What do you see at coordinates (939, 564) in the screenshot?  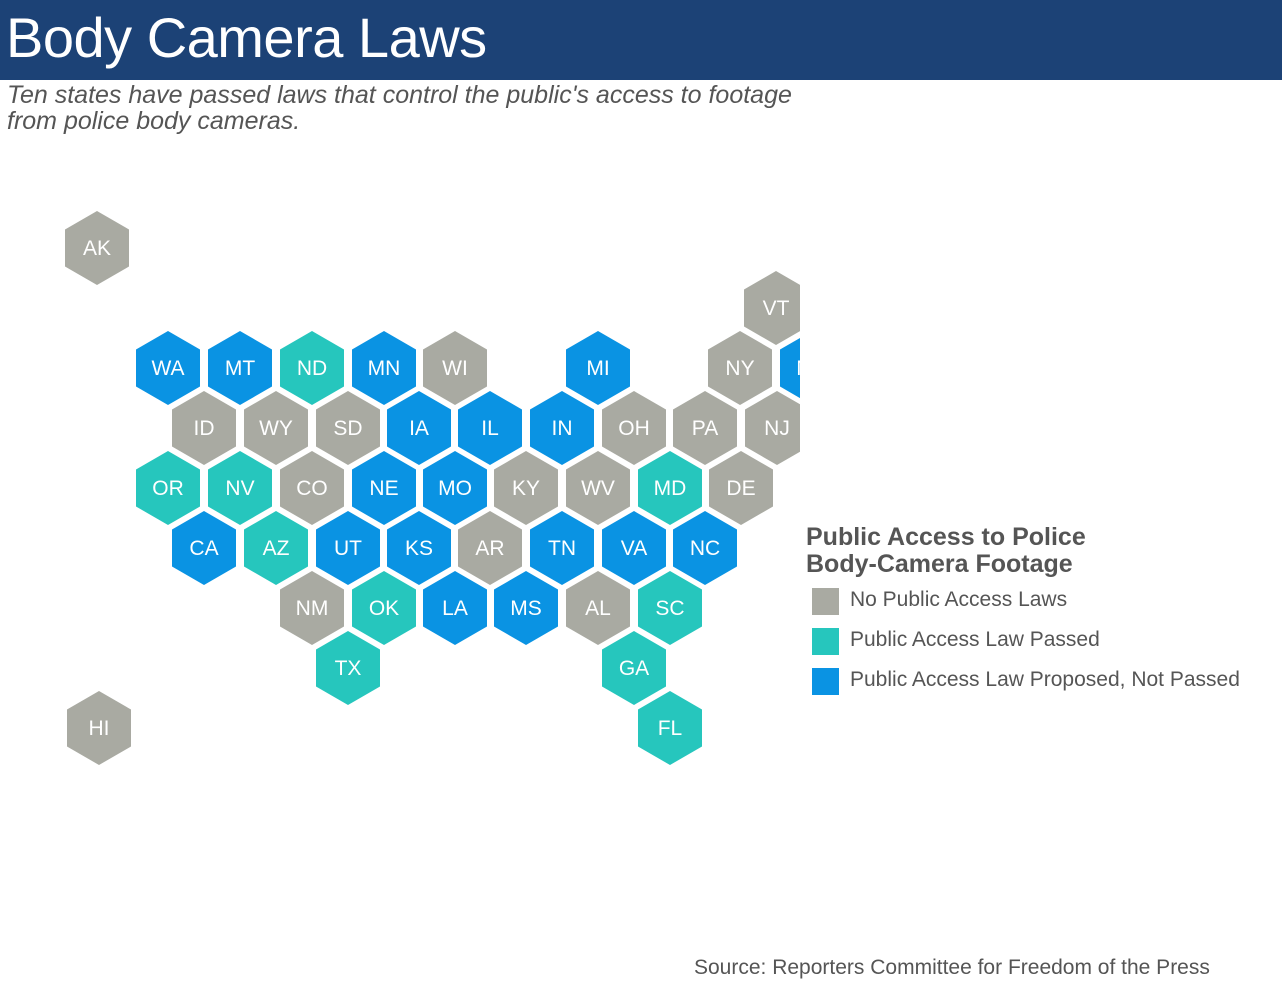 I see `legend-title-line2: Body-Camera Footage` at bounding box center [939, 564].